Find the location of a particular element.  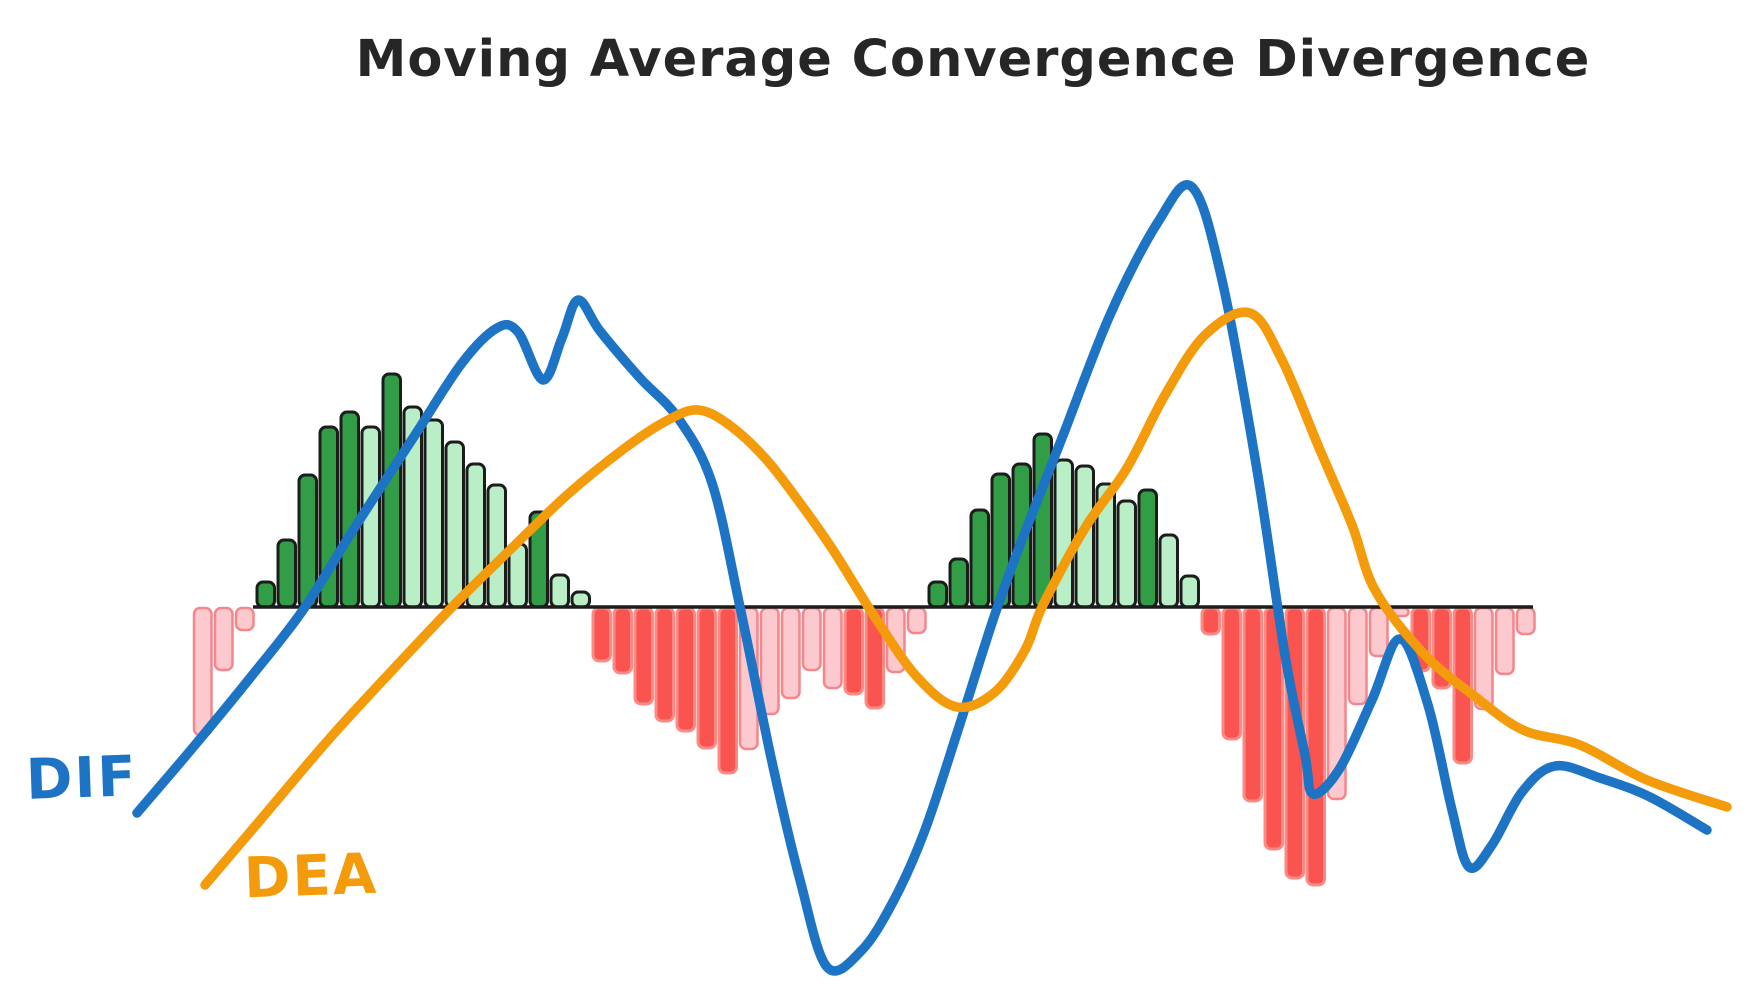

dea-series-label: DEA is located at coordinates (311, 876).